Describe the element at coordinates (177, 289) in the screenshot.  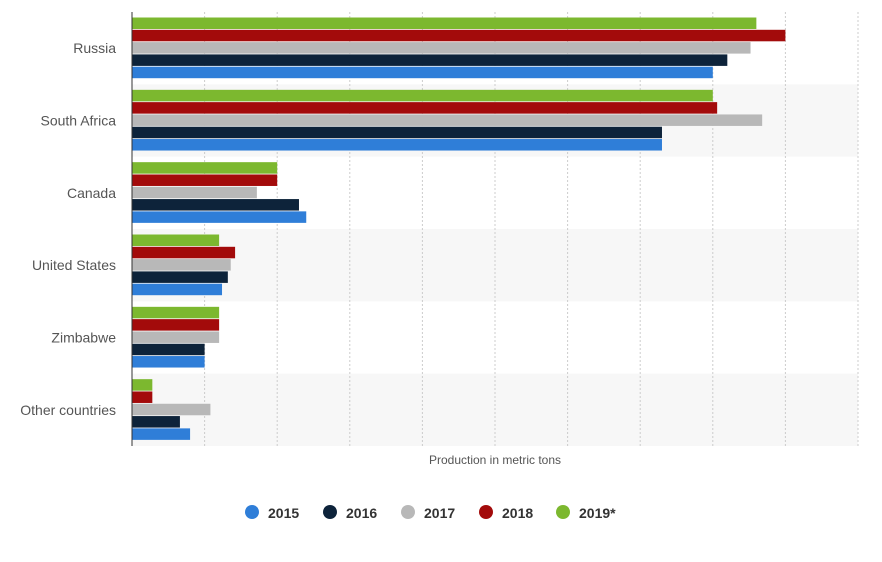
I see `bar-united-states-2015: United States 2015: 6.2` at that location.